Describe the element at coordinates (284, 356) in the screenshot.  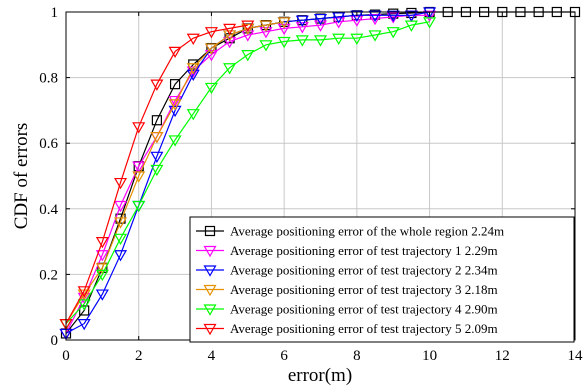
I see `x-tick-label: 6` at that location.